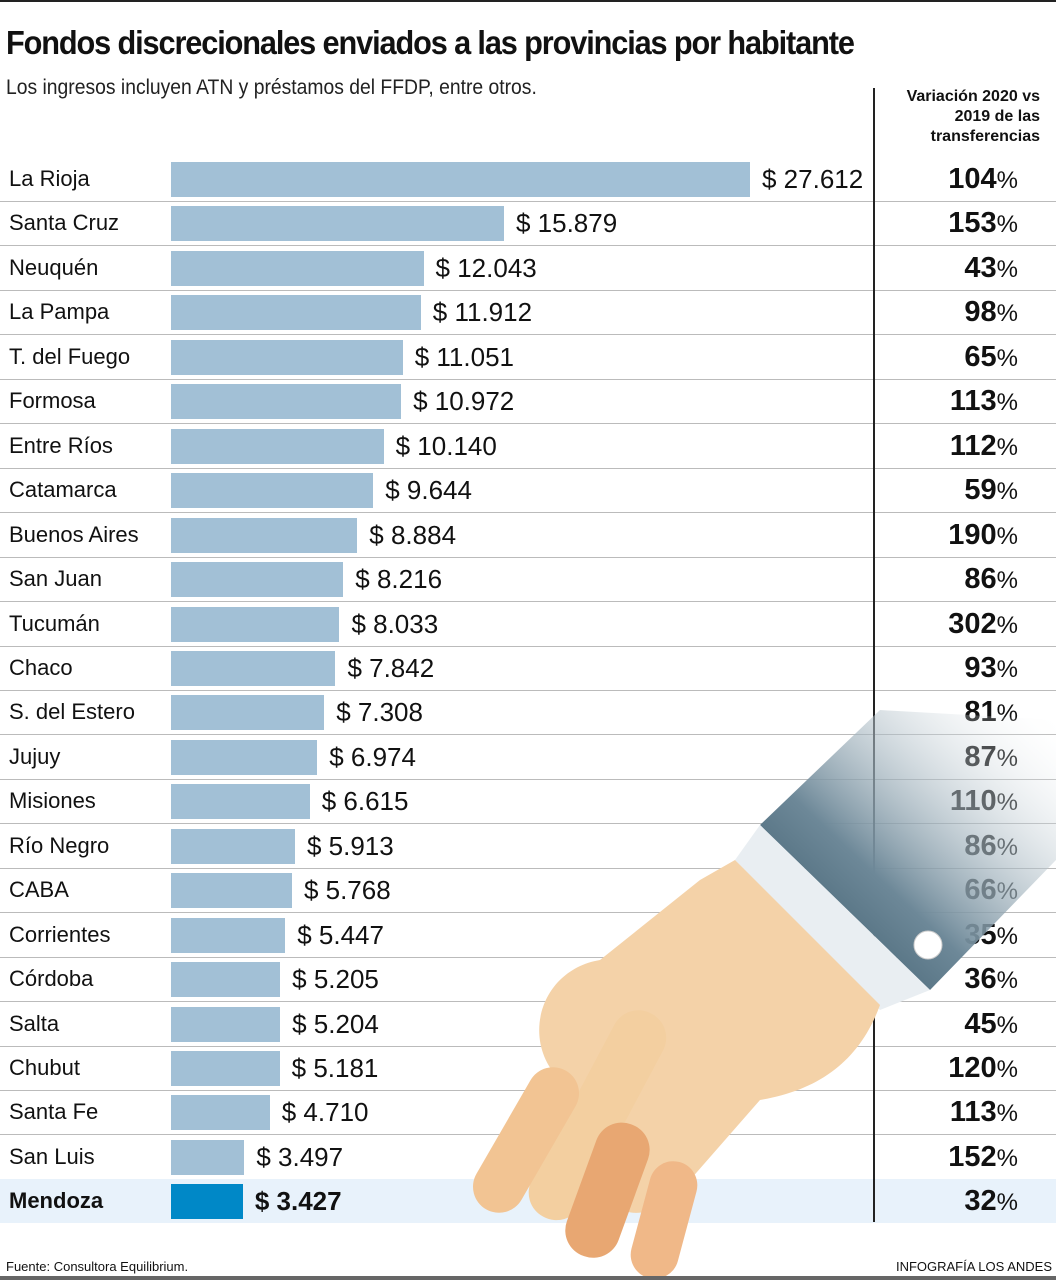 The width and height of the screenshot is (1056, 1280). I want to click on bar-row: La Rioja $ 27.612 104%, so click(528, 179).